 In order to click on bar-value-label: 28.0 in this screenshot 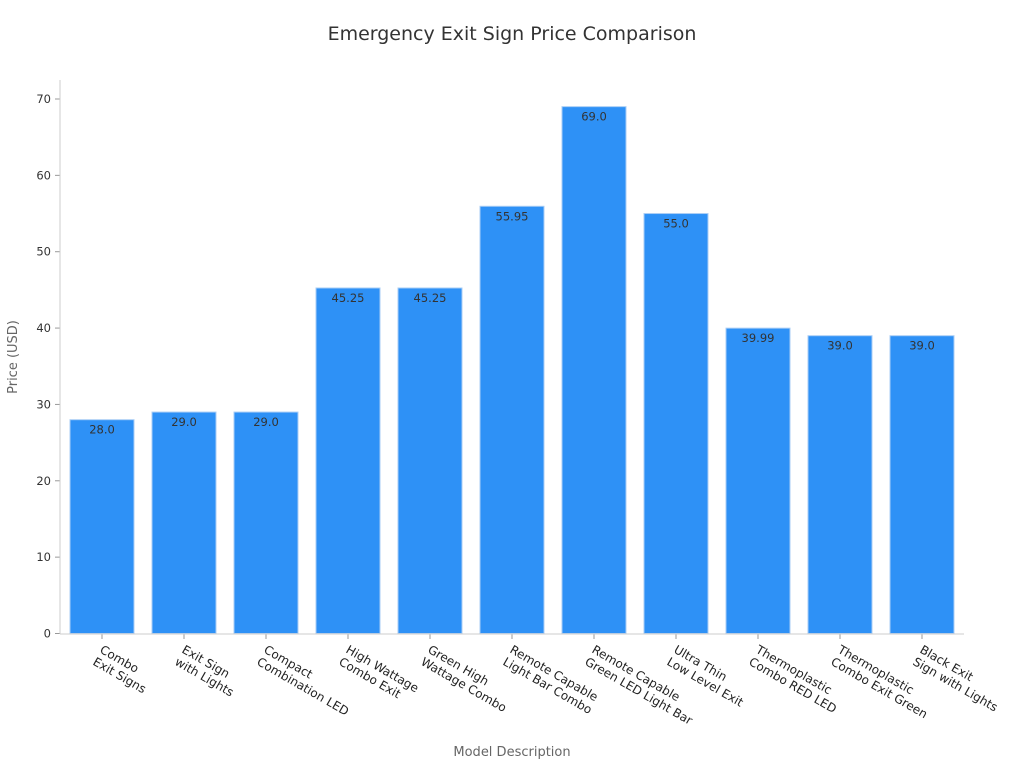, I will do `click(102, 430)`.